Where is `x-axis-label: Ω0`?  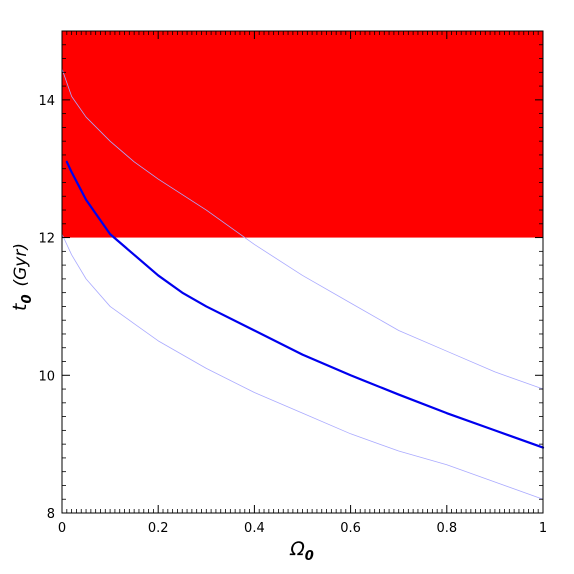 x-axis-label: Ω0 is located at coordinates (301, 551).